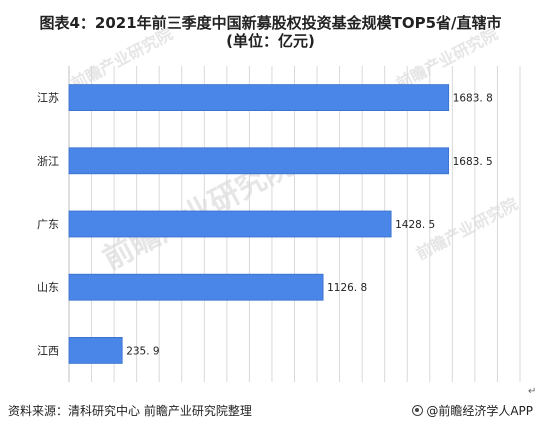 This screenshot has width=541, height=431. What do you see at coordinates (270, 23) in the screenshot?
I see `chart-title-line1: 图表4：2021年前三季度中国新募股权投资基金规模TOP5省/直辖市` at bounding box center [270, 23].